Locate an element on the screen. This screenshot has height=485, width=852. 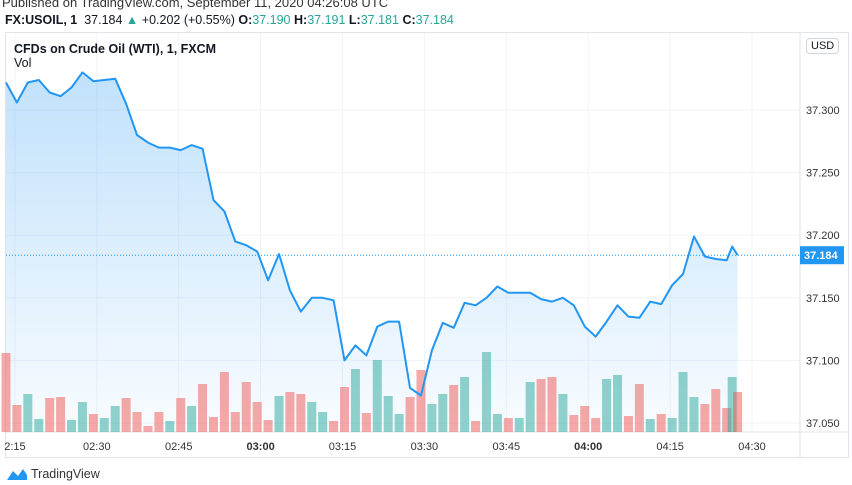
high-label: H: is located at coordinates (300, 20).